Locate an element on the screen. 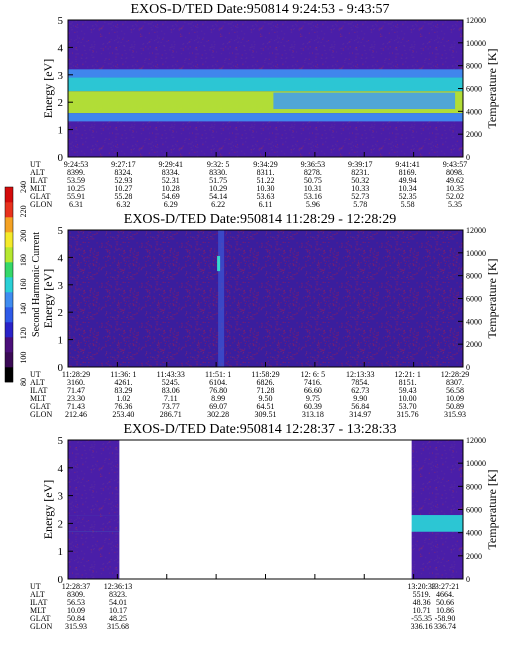 The image size is (505, 649). ephemeris-value: 8098. is located at coordinates (455, 172).